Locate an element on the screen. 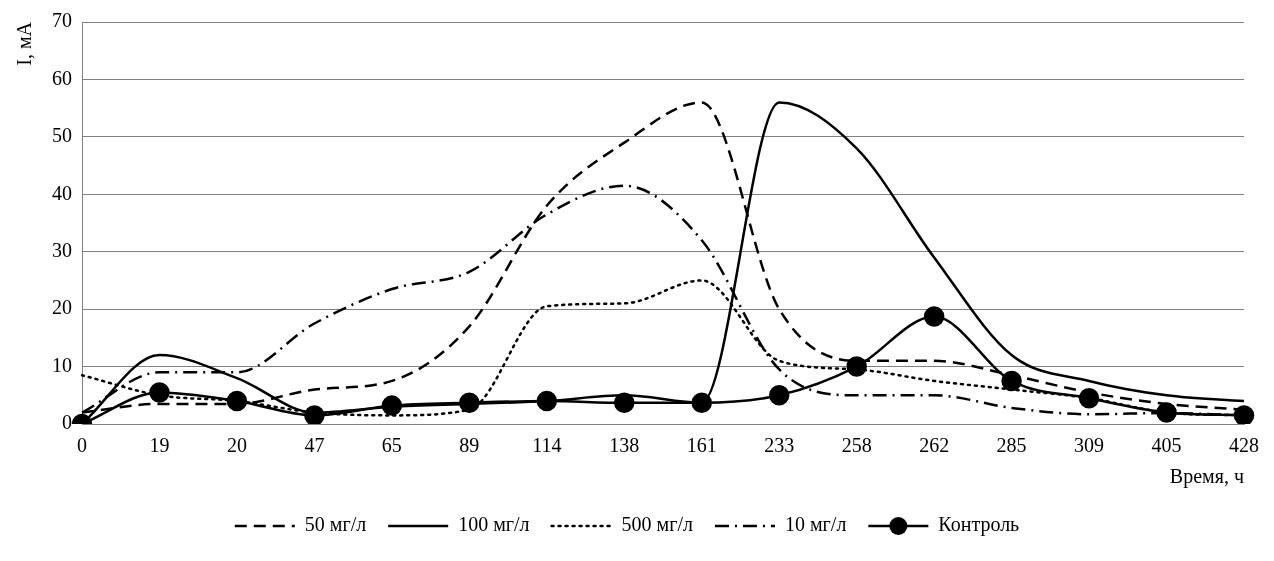 The width and height of the screenshot is (1274, 561). legend-label: 10 мг/л is located at coordinates (815, 524).